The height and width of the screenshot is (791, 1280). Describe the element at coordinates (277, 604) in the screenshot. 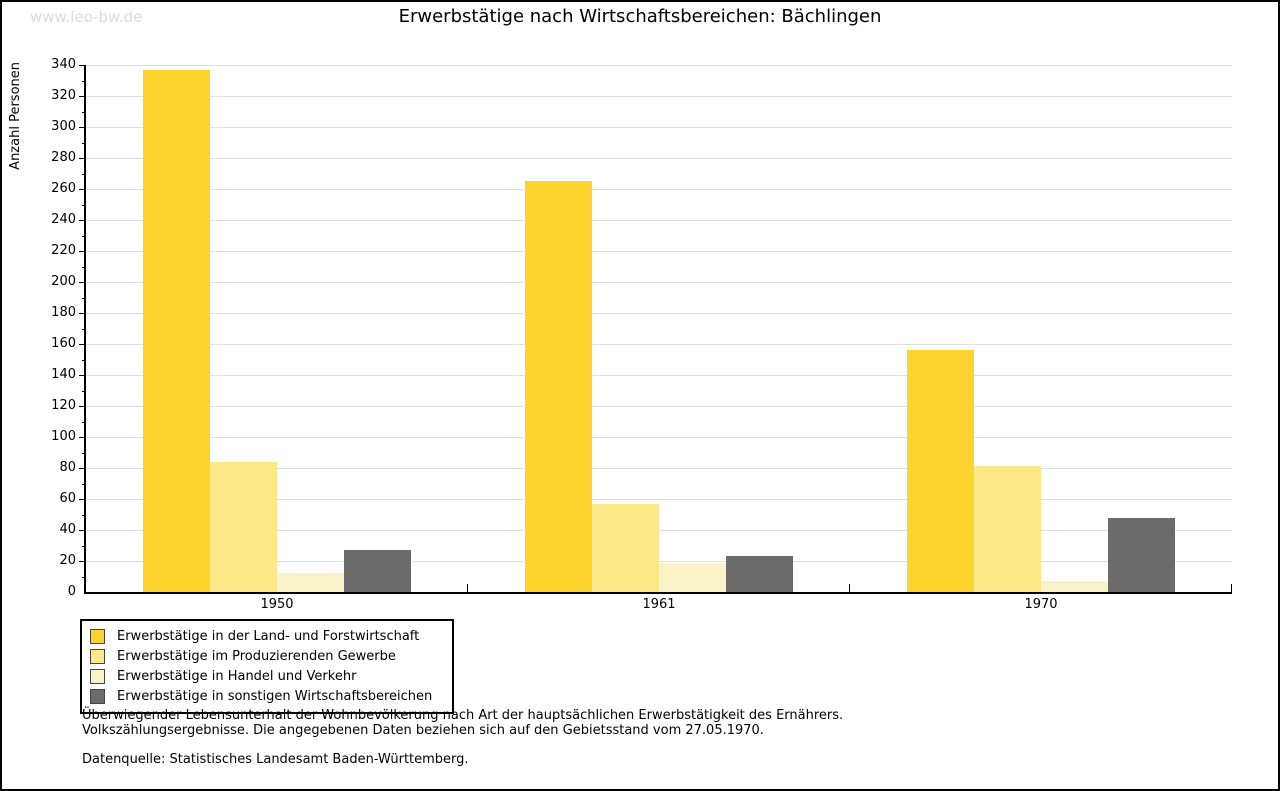

I see `x-tick-label: 1950` at that location.